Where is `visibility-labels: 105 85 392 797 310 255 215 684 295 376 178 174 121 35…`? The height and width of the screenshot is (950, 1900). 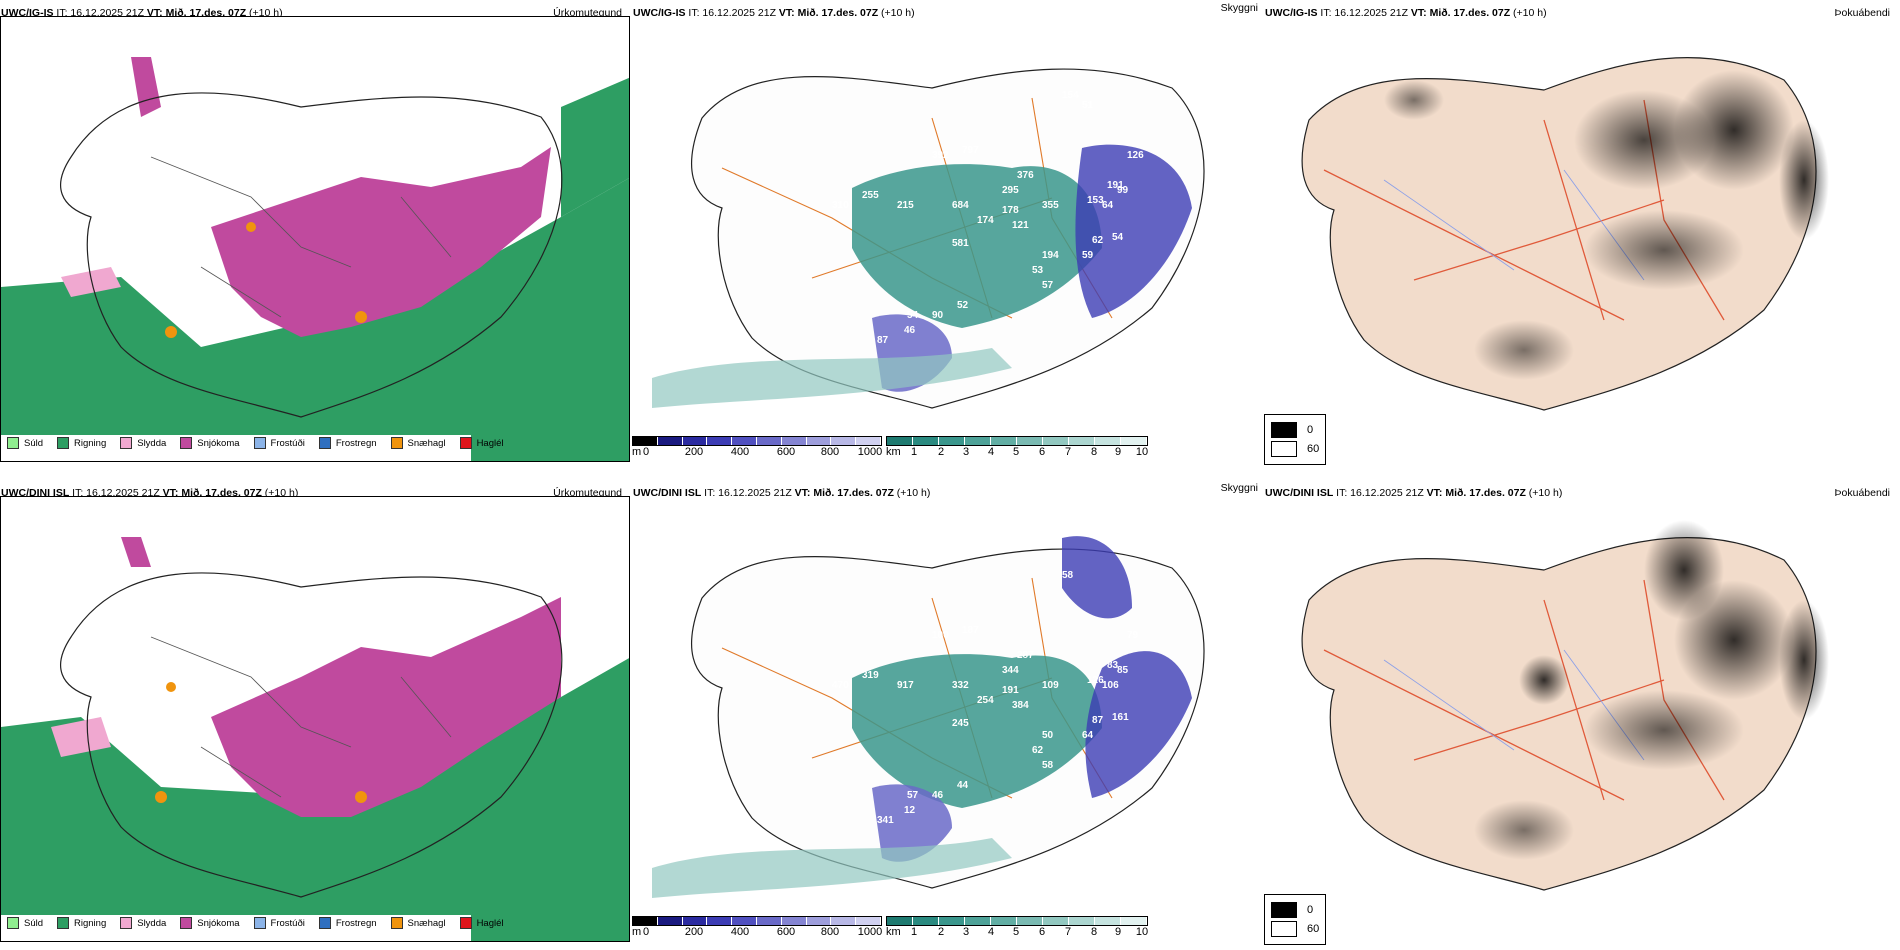
visibility-labels: 105 85 392 797 310 255 215 684 295 376 178 174 121 35… is located at coordinates (938, 205).